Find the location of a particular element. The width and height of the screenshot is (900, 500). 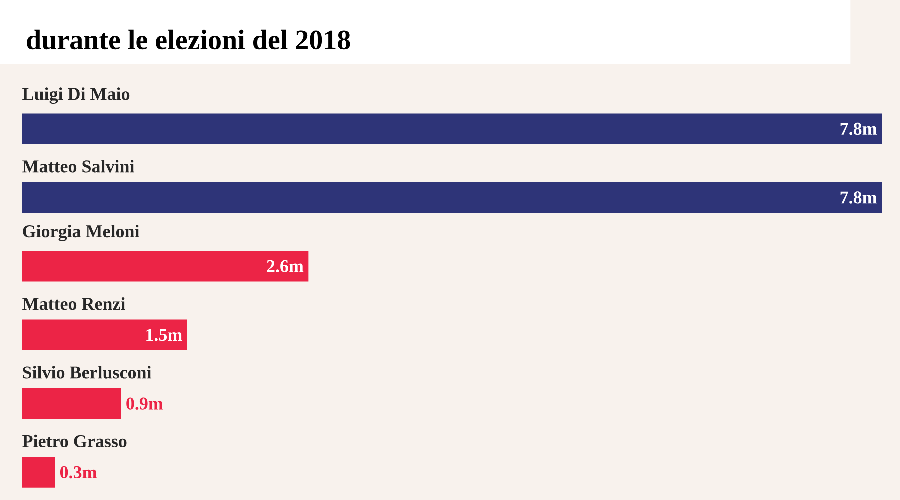

chart-title: durante le elezioni del 2018 is located at coordinates (188, 40).